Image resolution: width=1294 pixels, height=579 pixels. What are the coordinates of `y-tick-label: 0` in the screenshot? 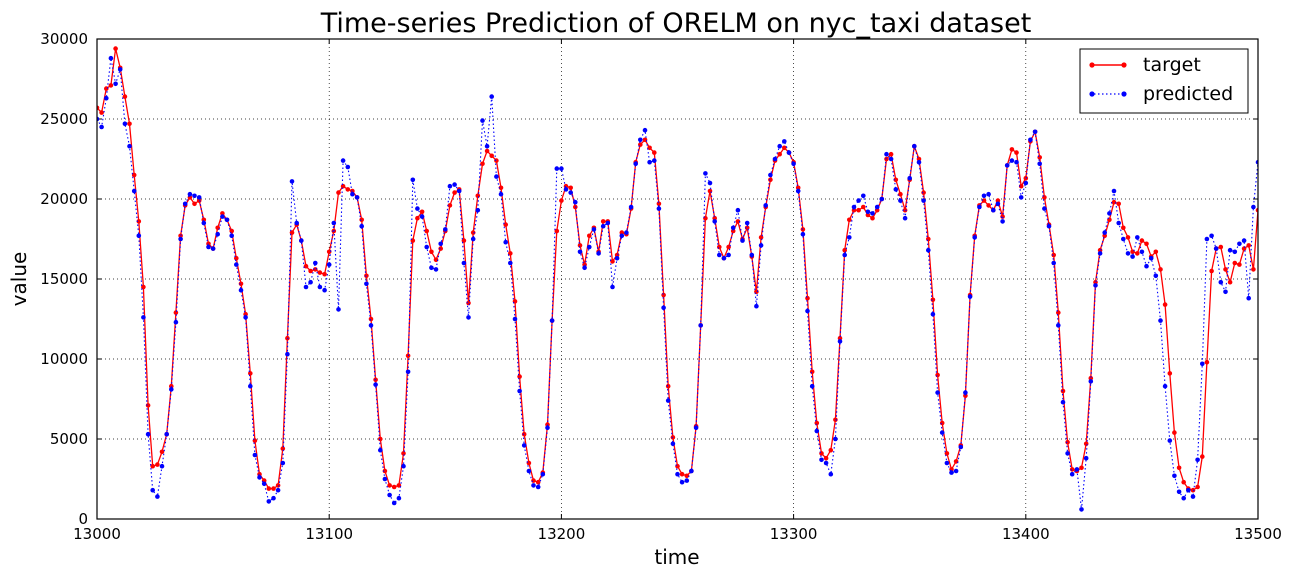 It's located at (83, 519).